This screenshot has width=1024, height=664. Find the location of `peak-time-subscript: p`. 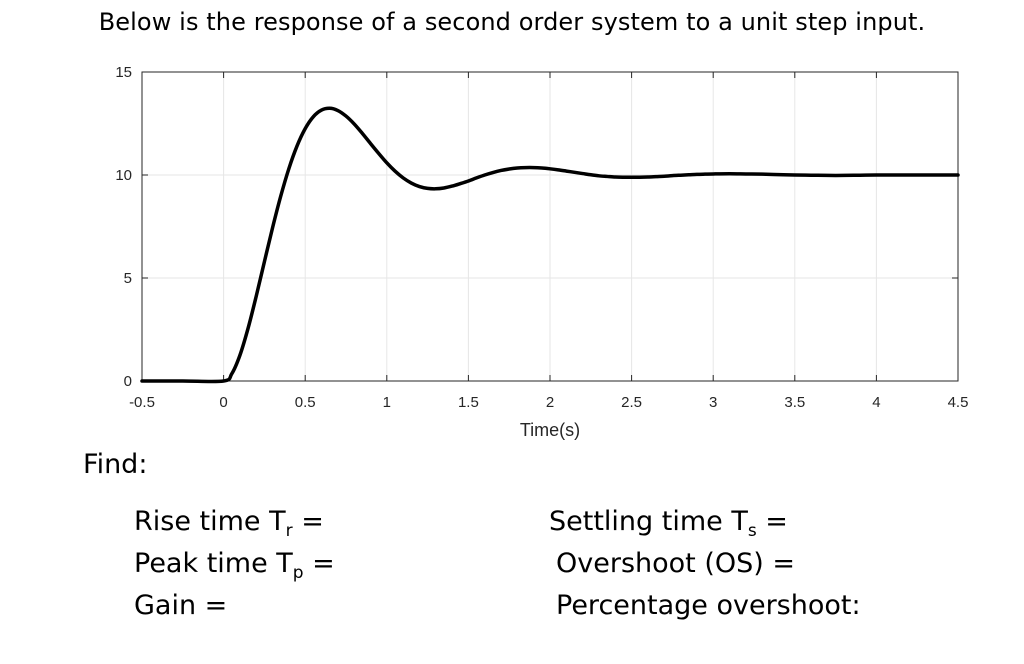

peak-time-subscript: p is located at coordinates (298, 573).